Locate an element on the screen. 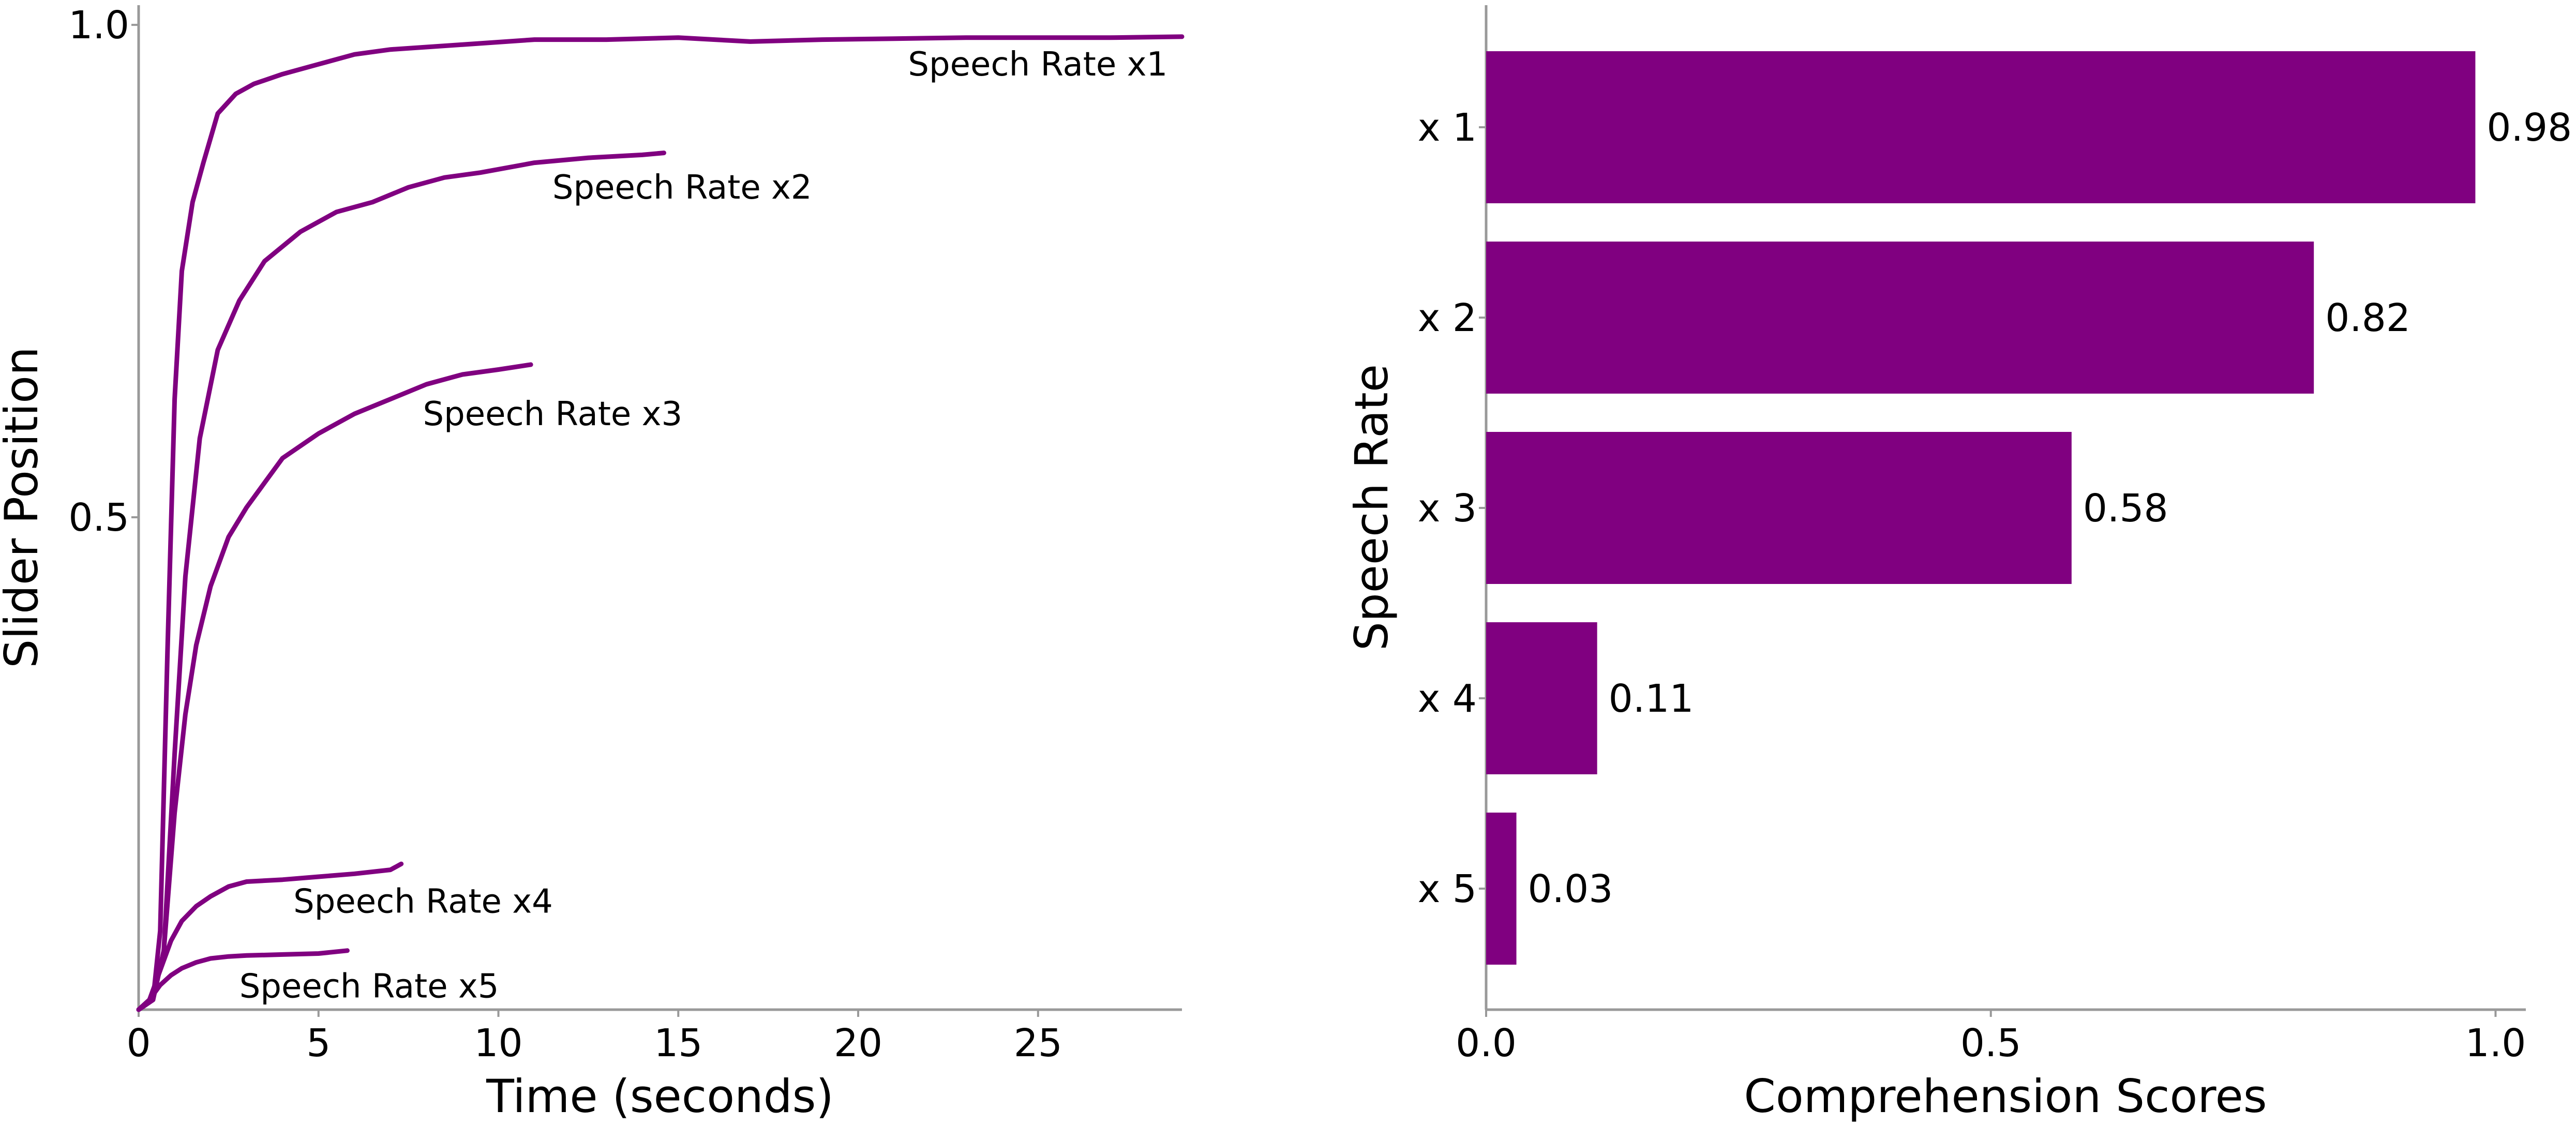  bar-chart-x-axis-title: Comprehension Scores is located at coordinates (2005, 1097).